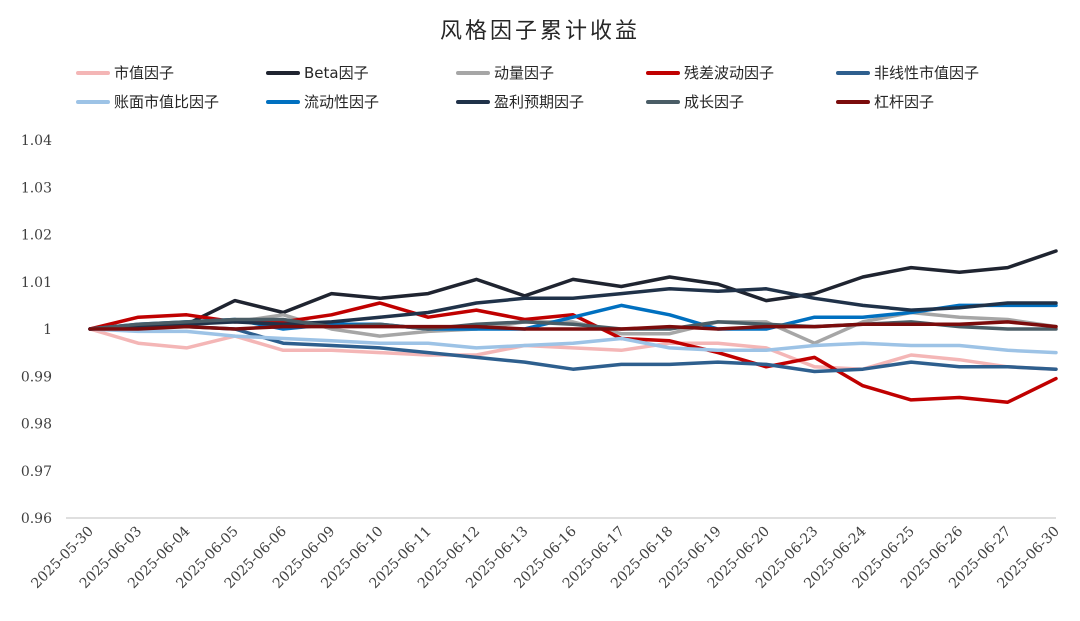 The height and width of the screenshot is (621, 1080). I want to click on legend-label: 非线性市值因子, so click(926, 73).